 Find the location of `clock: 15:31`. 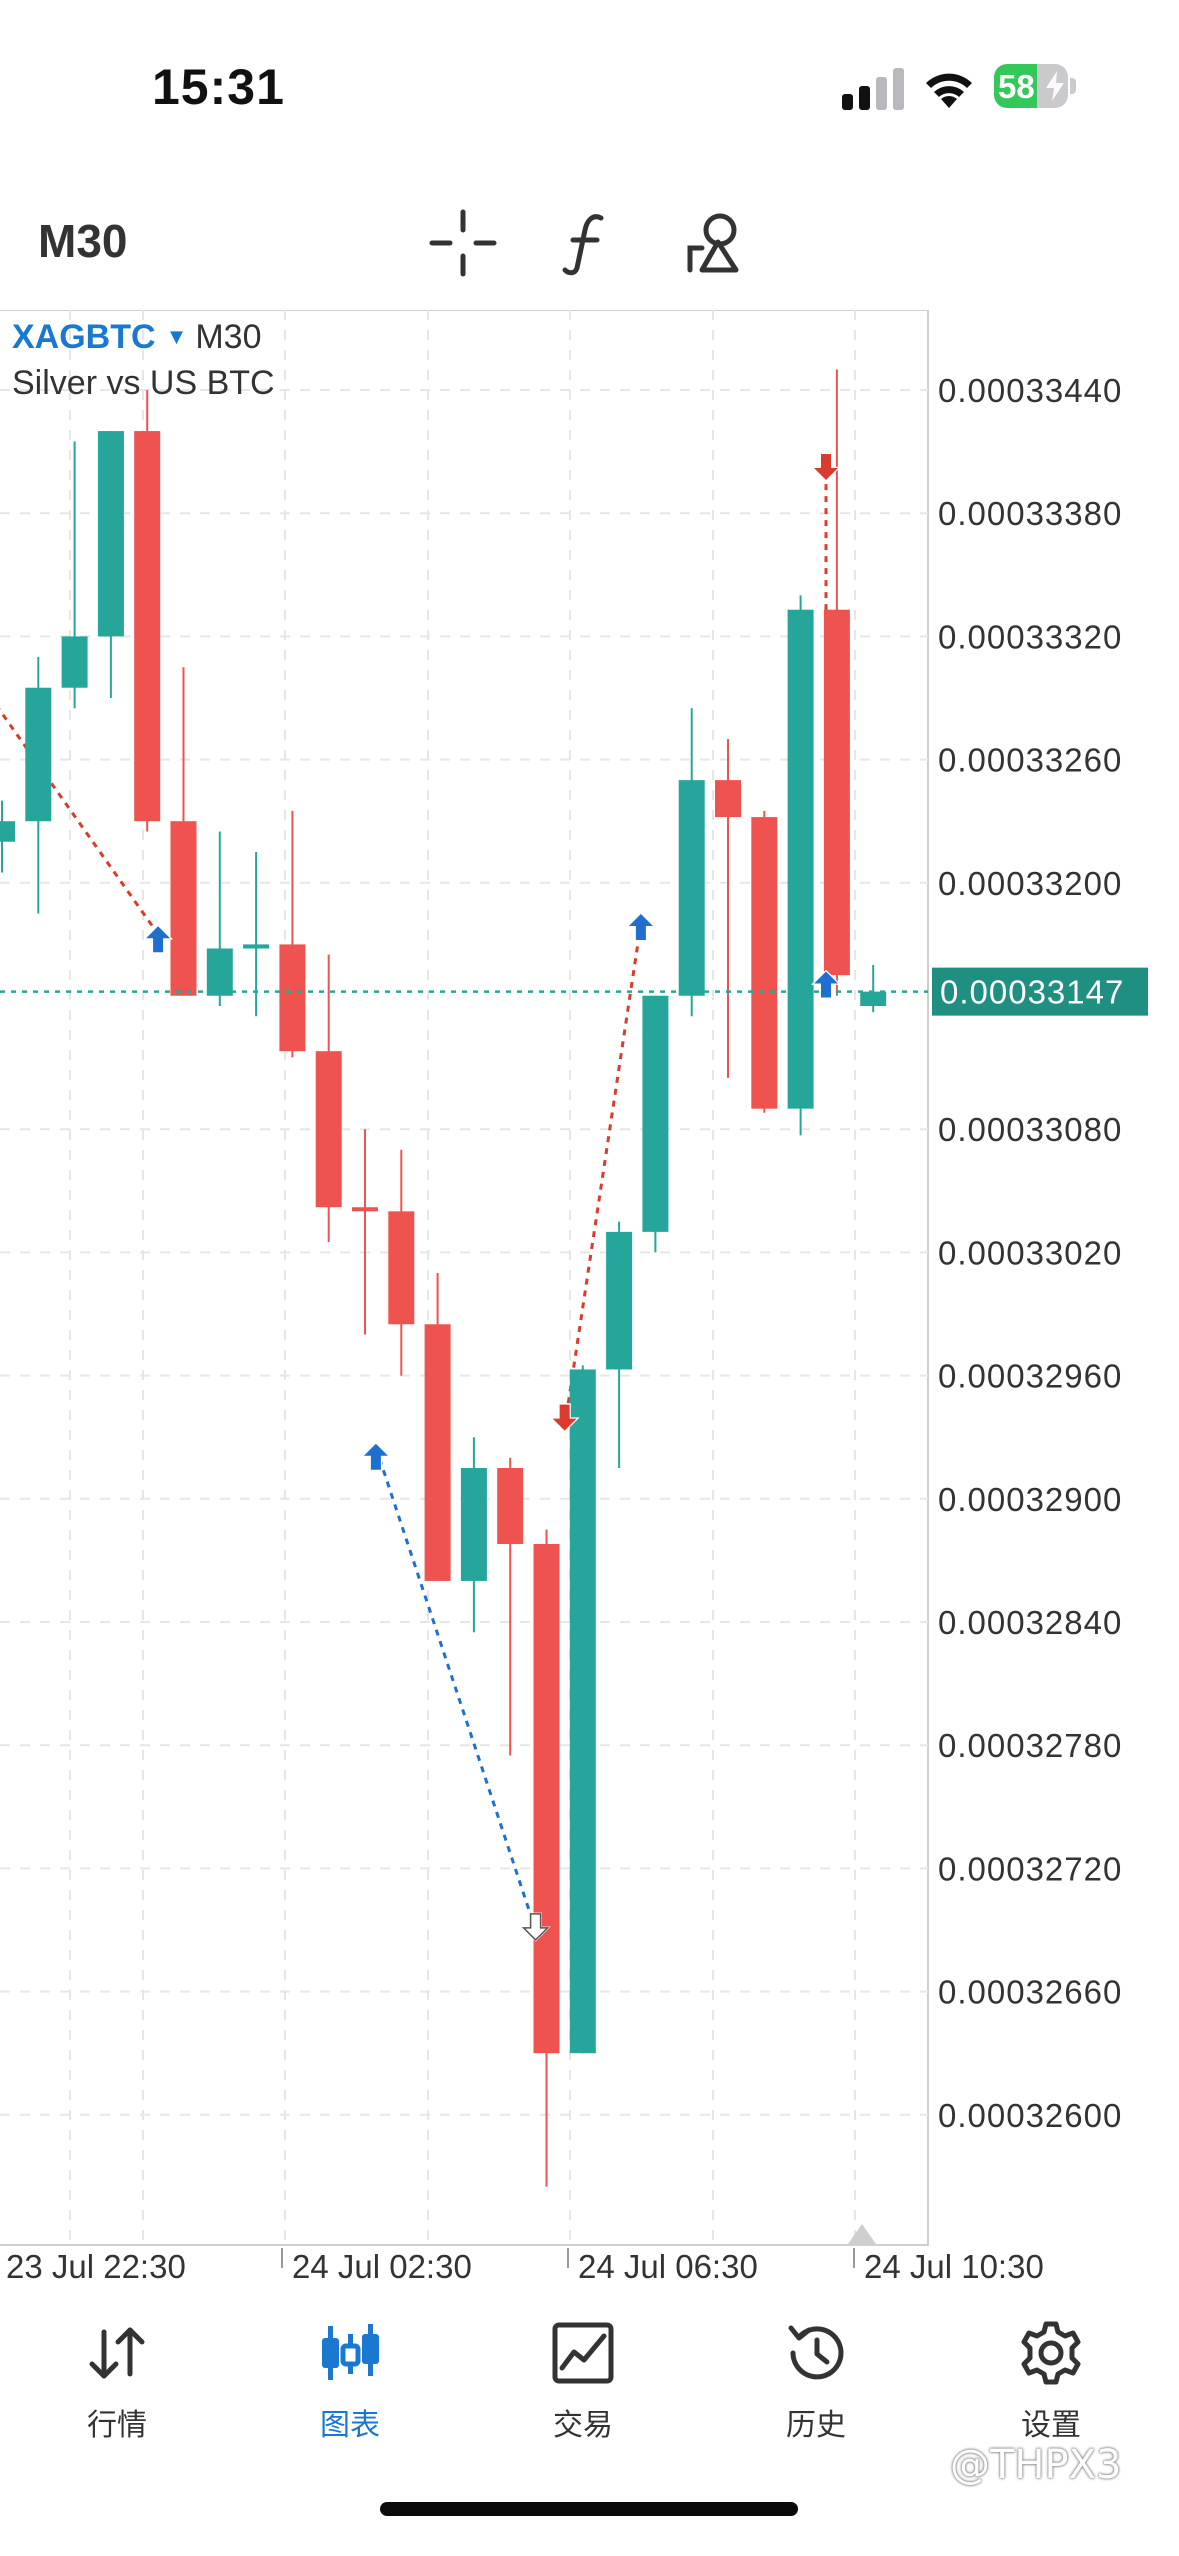

clock: 15:31 is located at coordinates (218, 87).